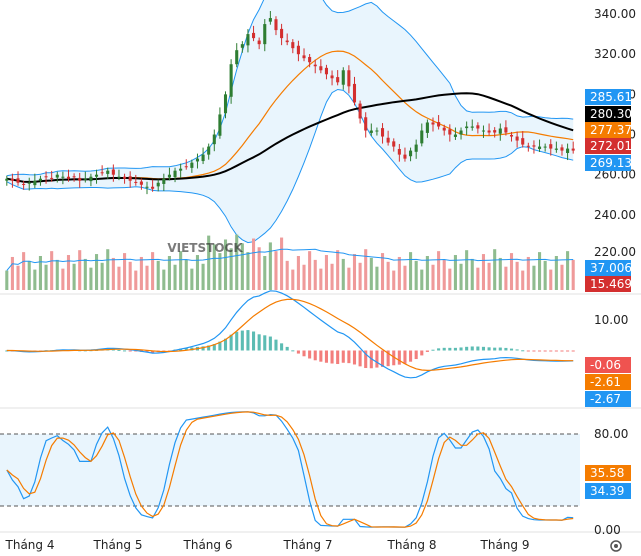  I want to click on x-axis-tick: Tháng 6, so click(208, 545).